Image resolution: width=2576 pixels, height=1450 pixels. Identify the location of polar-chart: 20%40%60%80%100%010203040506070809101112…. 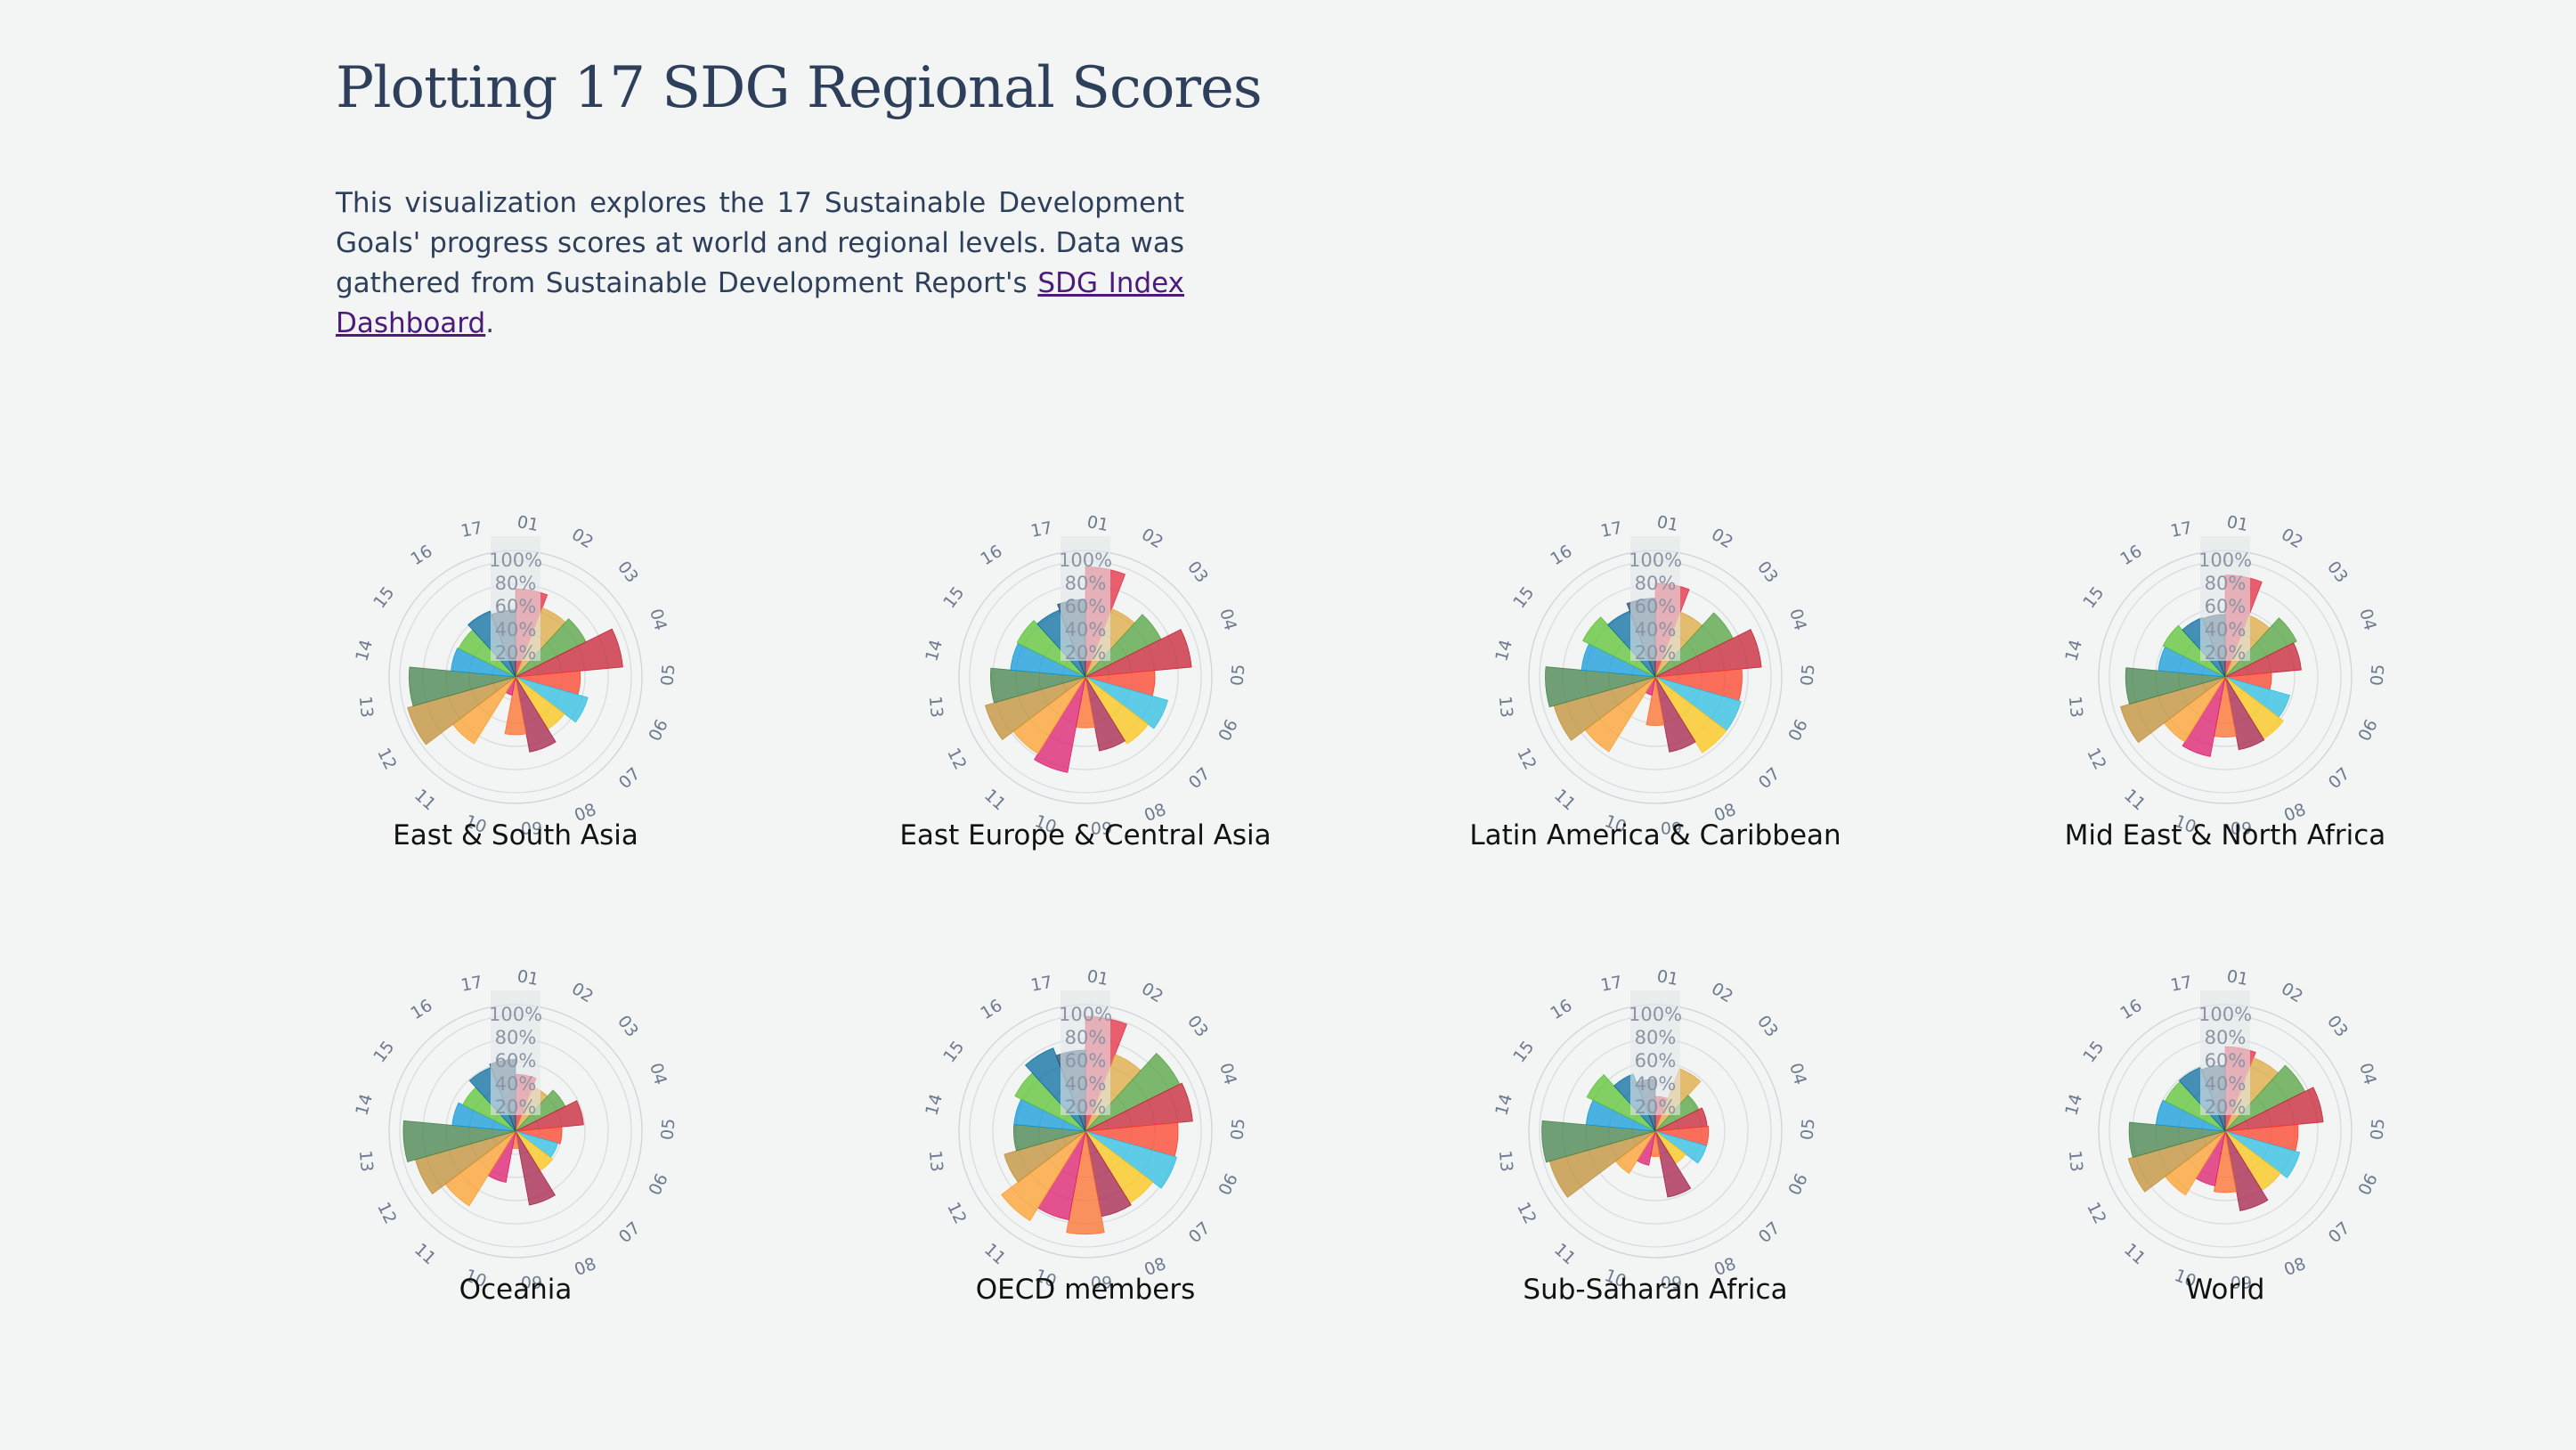
(515, 675).